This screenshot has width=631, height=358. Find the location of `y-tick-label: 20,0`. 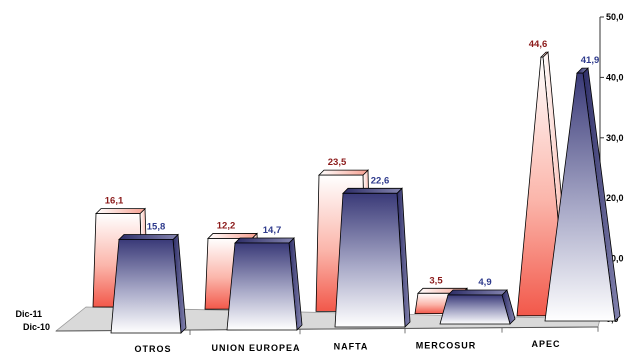

y-tick-label: 20,0 is located at coordinates (615, 198).